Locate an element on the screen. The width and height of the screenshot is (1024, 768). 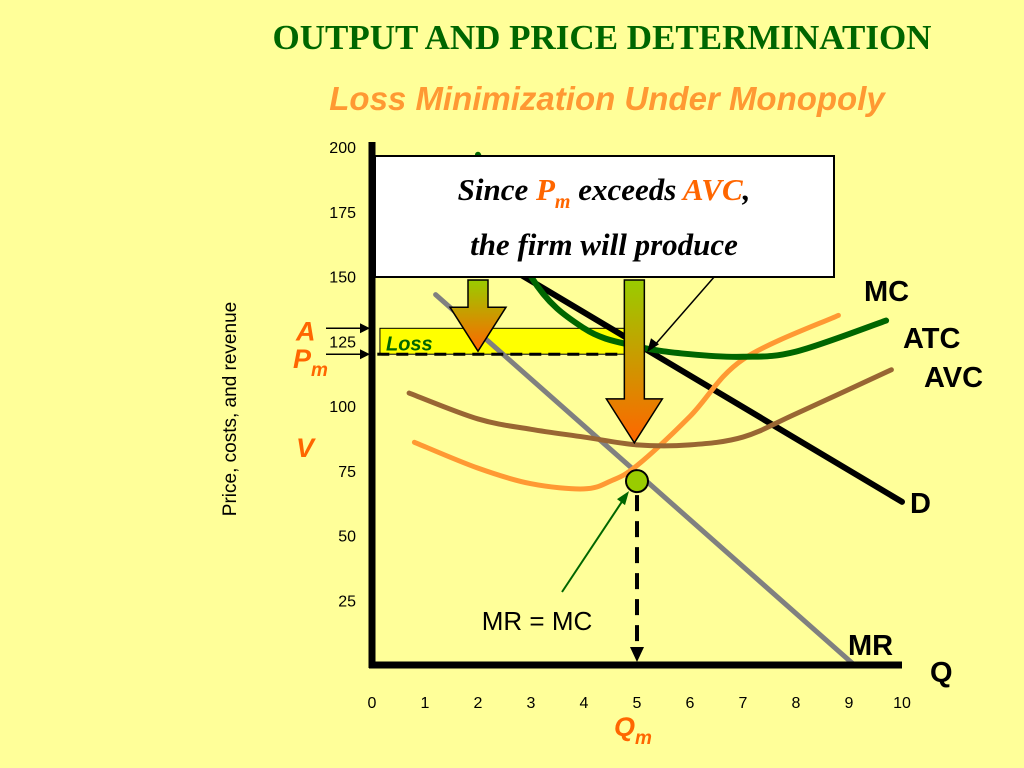
callout-p: P is located at coordinates (545, 189).